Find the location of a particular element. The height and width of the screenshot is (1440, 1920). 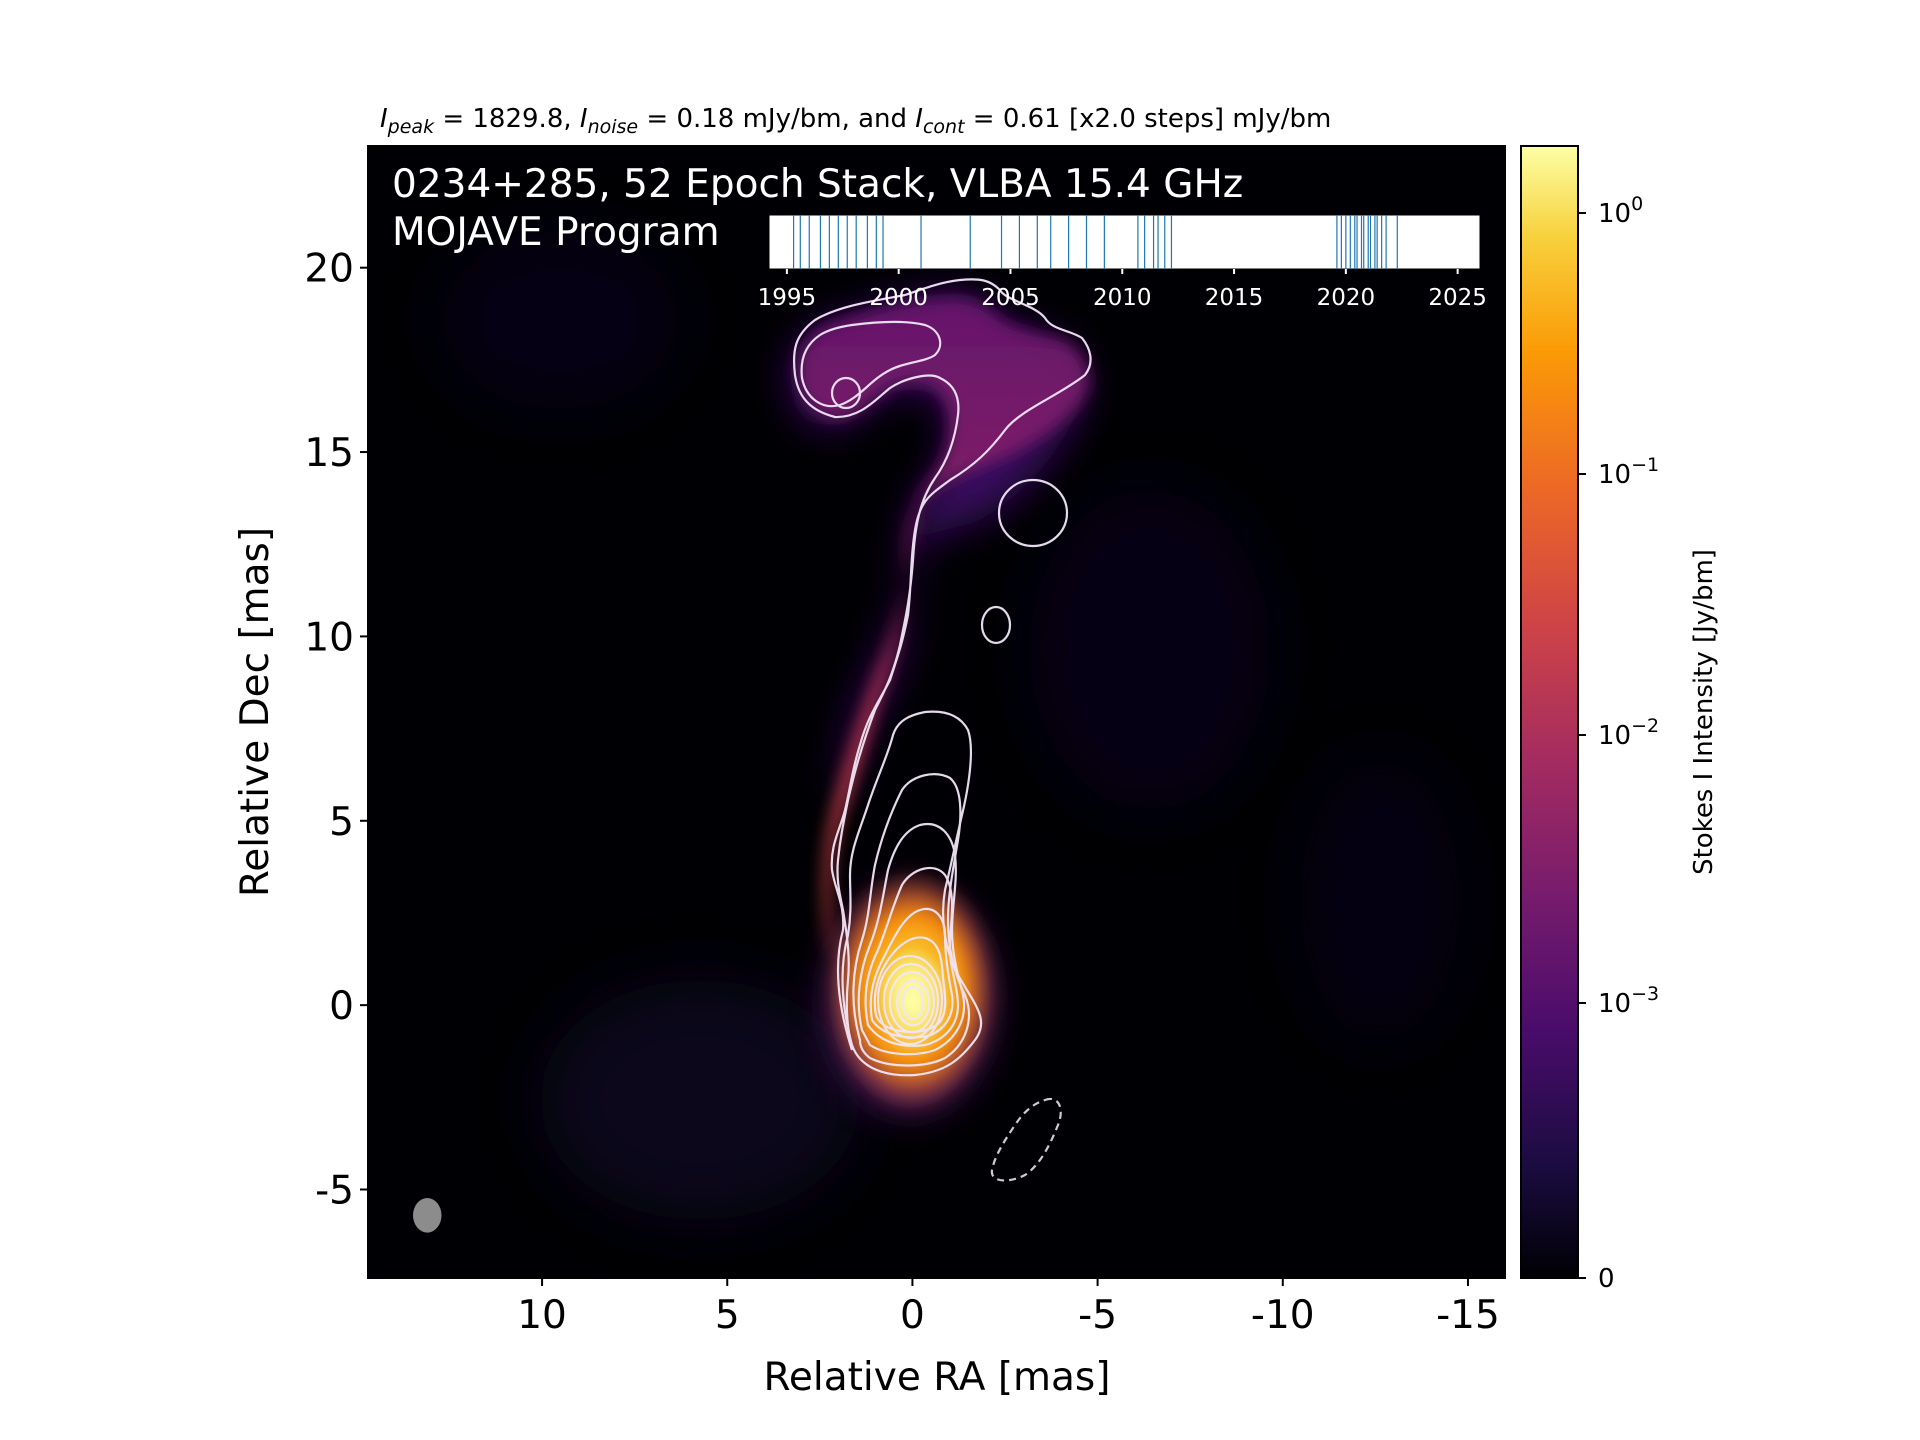

y-tick-label: 10 is located at coordinates (329, 637).